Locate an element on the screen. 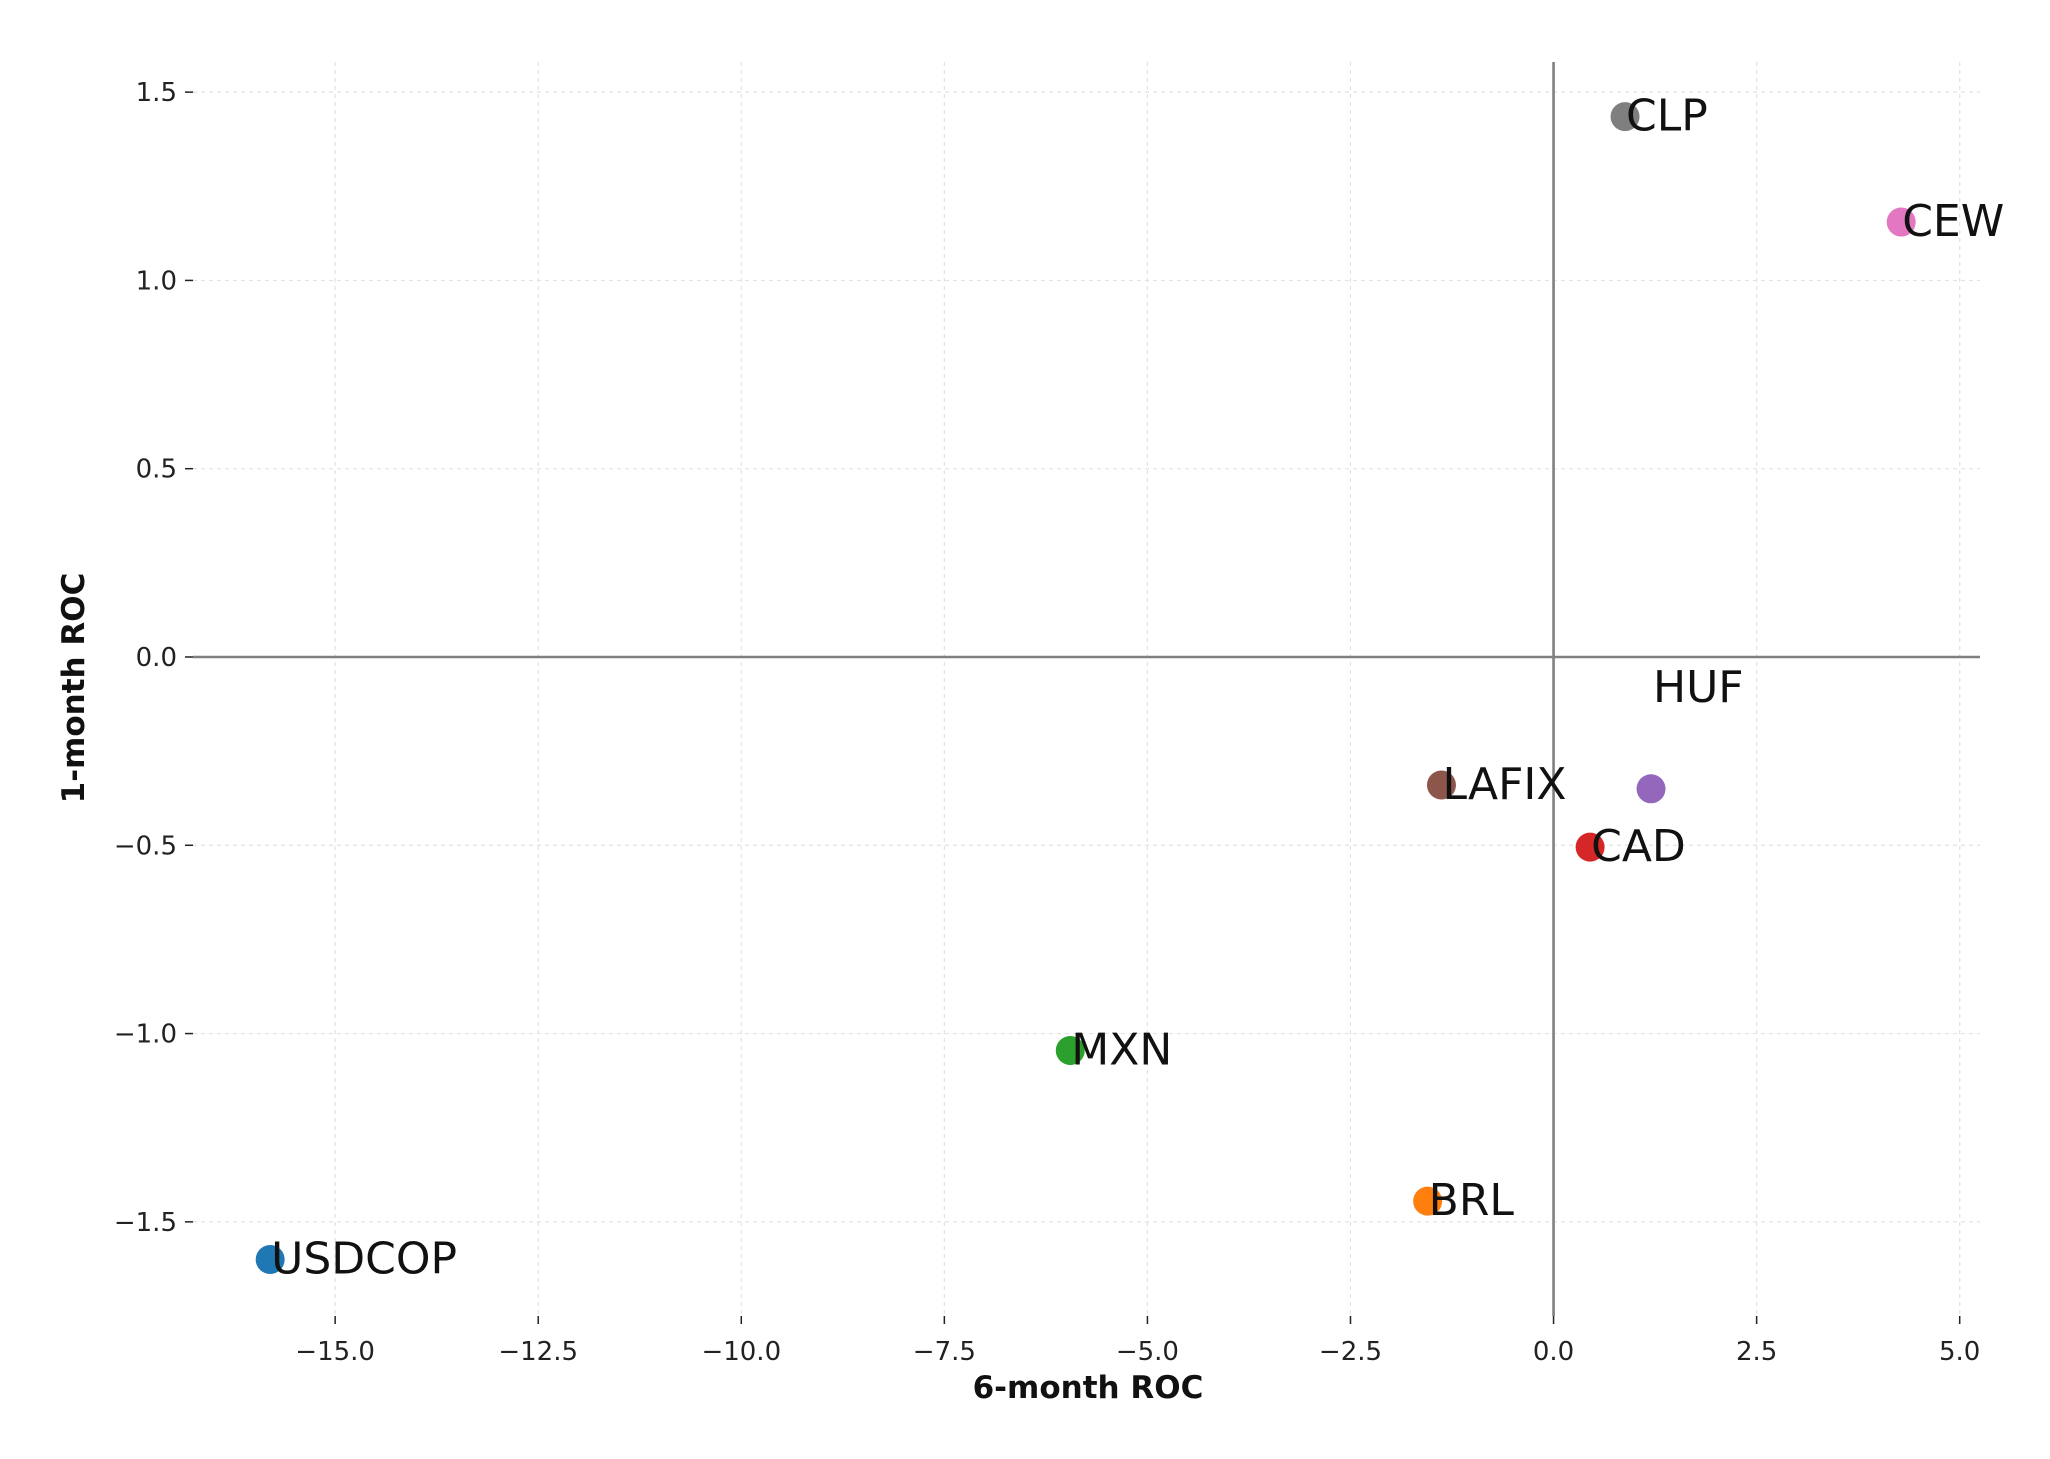 This screenshot has width=2050, height=1459. scatter-point-clp is located at coordinates (1625, 117).